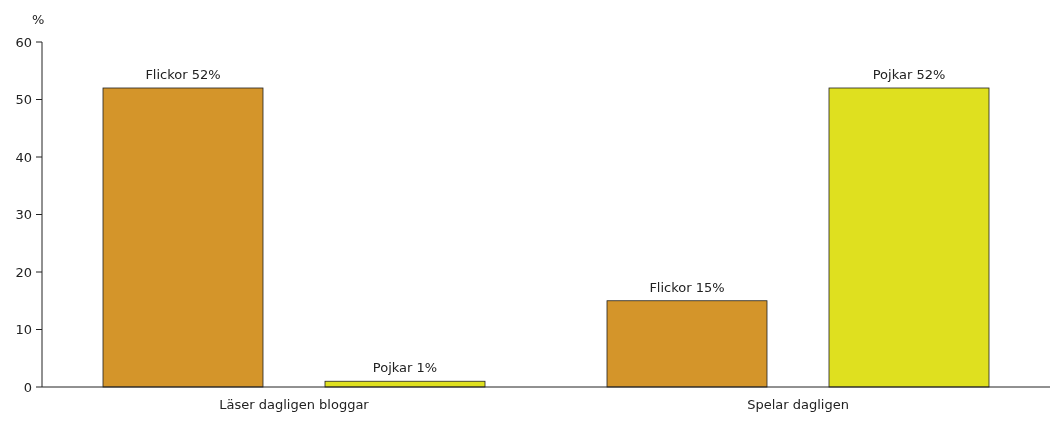 This screenshot has height=421, width=1056. Describe the element at coordinates (23, 42) in the screenshot. I see `y-tick-label: 60` at that location.